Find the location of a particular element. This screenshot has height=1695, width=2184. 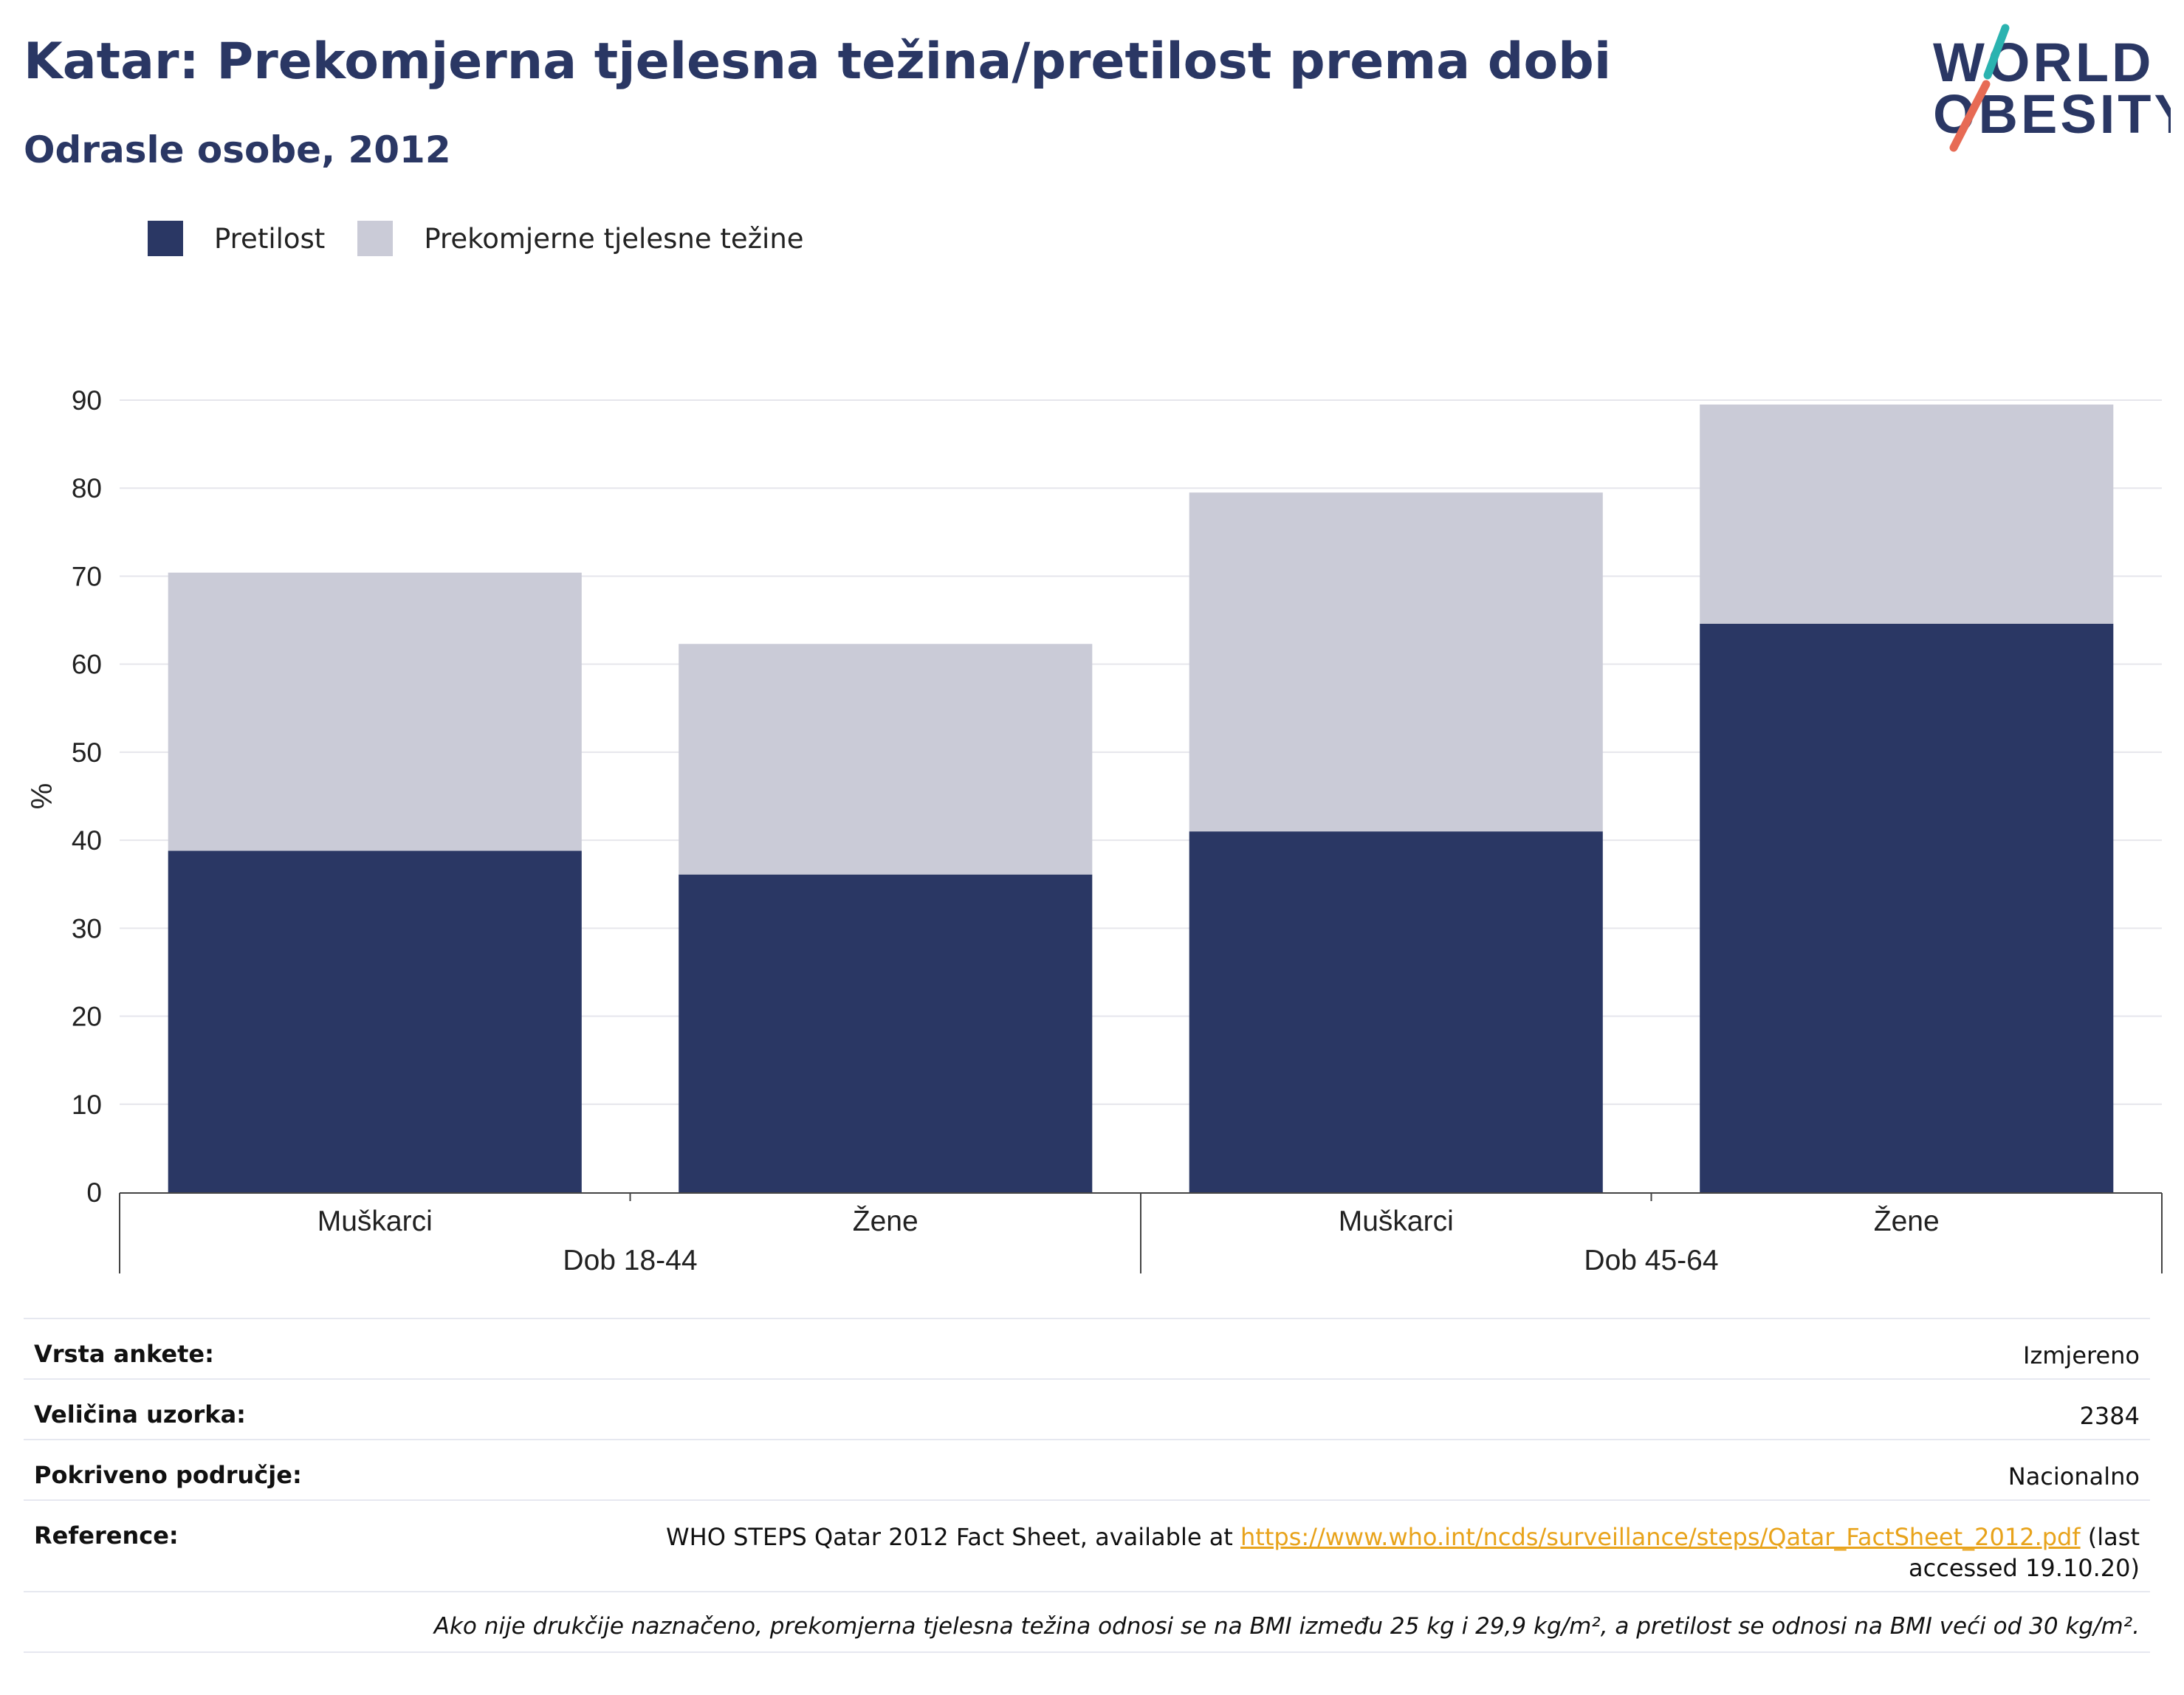

legend-label-pretilost: Pretilost is located at coordinates (270, 238).